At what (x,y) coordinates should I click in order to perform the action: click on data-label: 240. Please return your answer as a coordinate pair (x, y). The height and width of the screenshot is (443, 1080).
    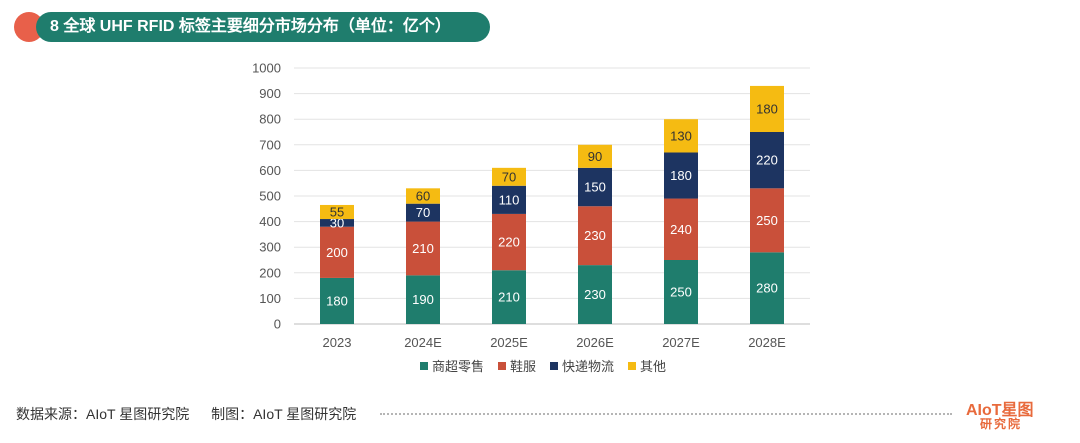
    Looking at the image, I should click on (681, 229).